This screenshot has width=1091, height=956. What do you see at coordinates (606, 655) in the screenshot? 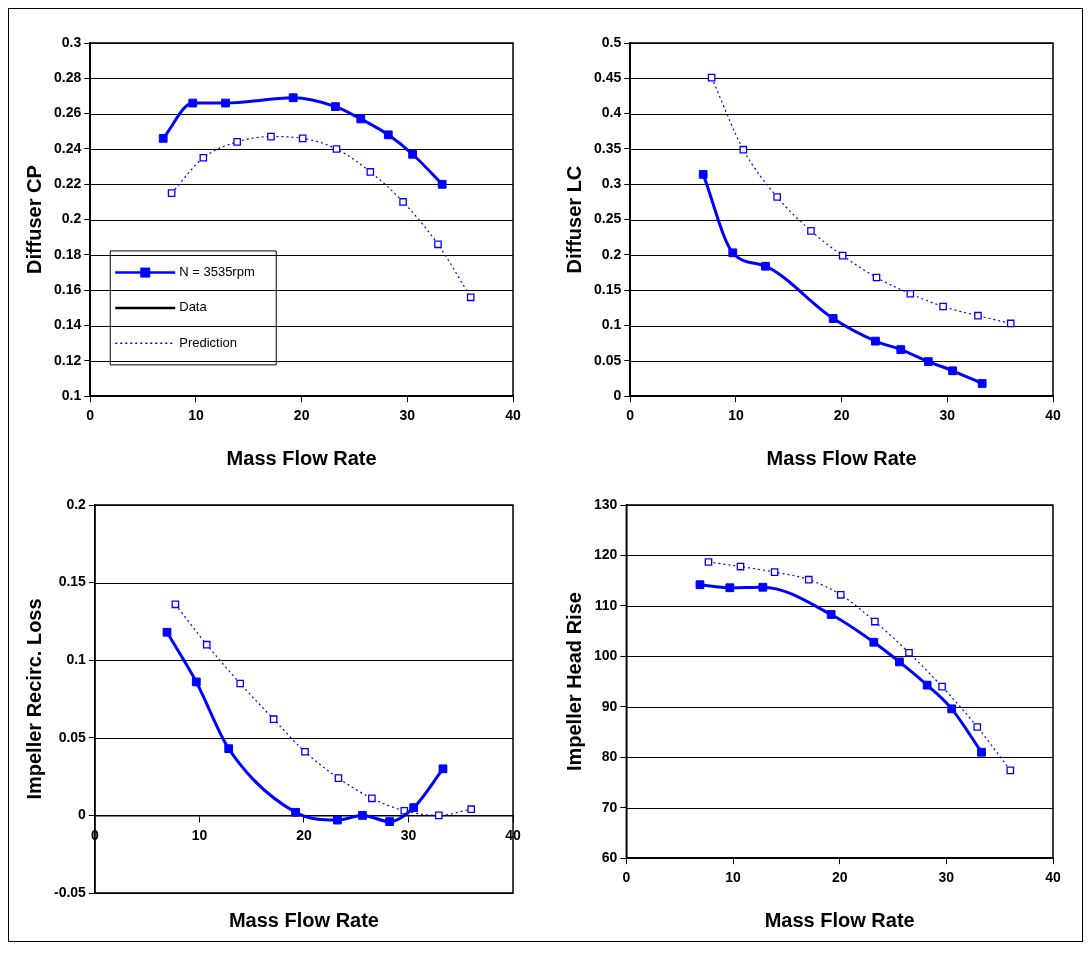
I see `y-tick-label: 100` at bounding box center [606, 655].